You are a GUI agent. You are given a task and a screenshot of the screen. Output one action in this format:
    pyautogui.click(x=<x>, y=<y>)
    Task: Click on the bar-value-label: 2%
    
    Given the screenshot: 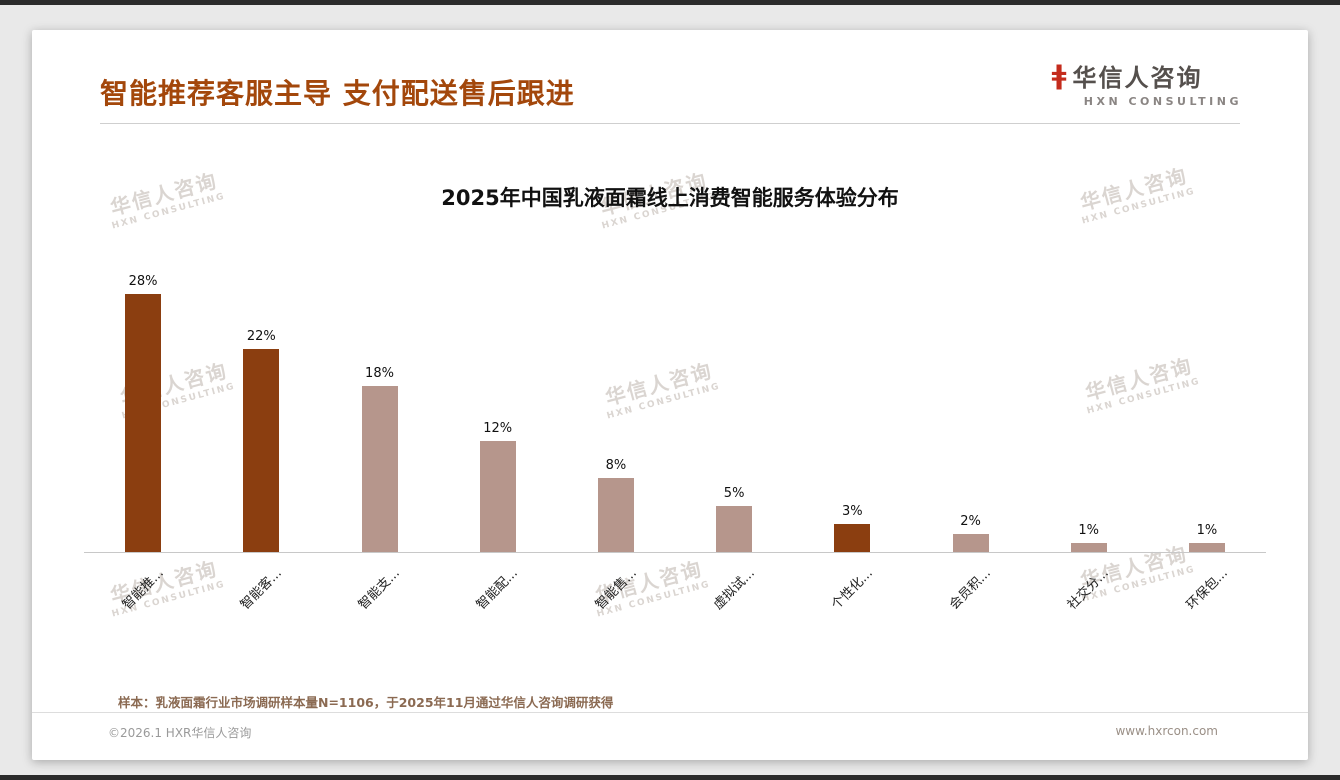 What is the action you would take?
    pyautogui.click(x=970, y=521)
    